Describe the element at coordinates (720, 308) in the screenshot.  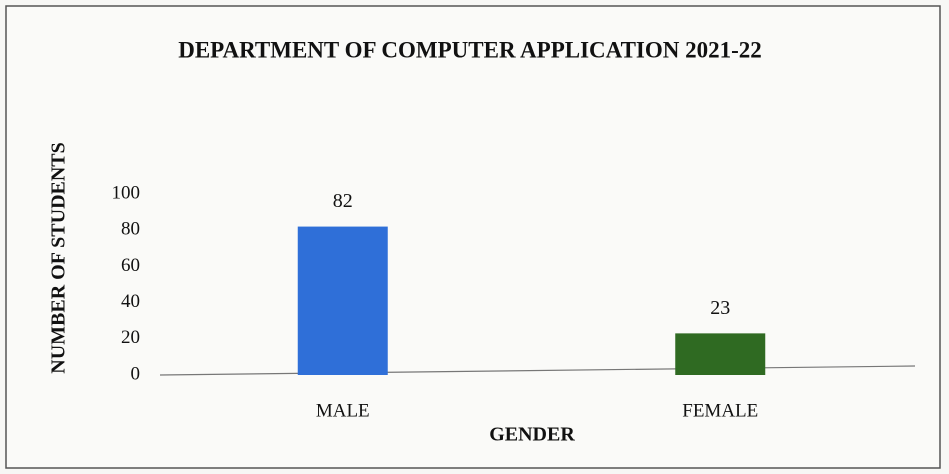
I see `data-label: 23` at that location.